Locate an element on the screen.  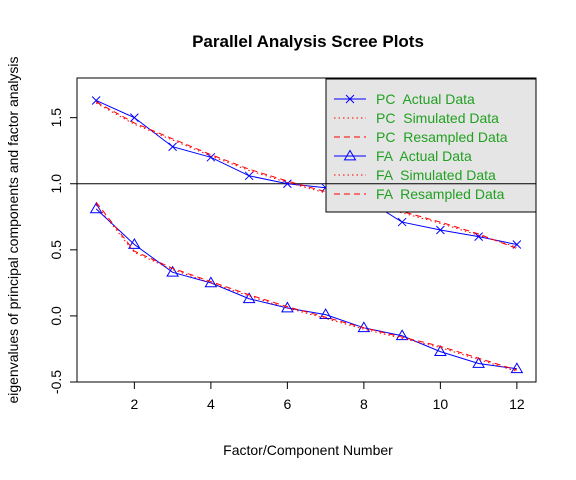
x-tick-label: 4 is located at coordinates (211, 404).